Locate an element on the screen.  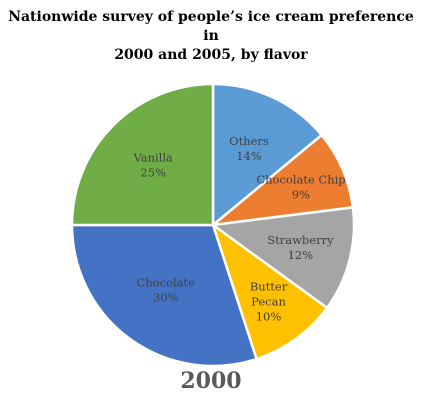
pie-slice-others is located at coordinates (267, 154).